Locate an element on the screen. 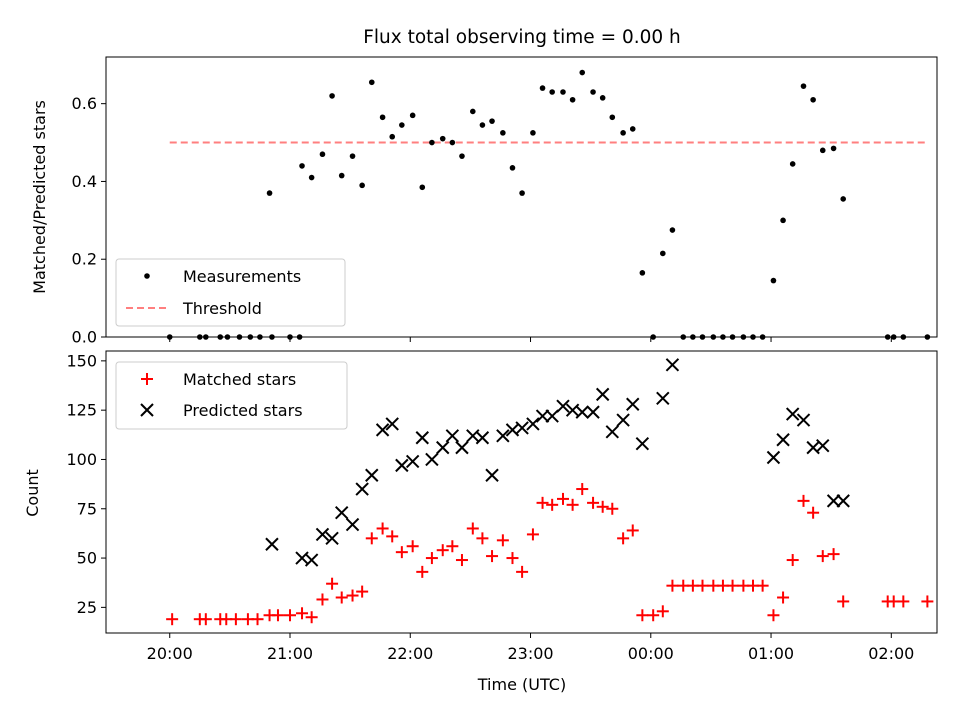 Image resolution: width=960 pixels, height=720 pixels. top-legend-box is located at coordinates (230, 292).